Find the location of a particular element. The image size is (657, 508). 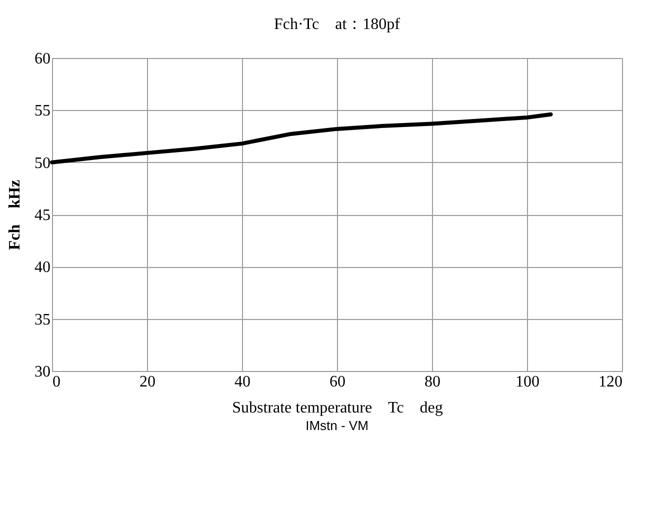

x-axis-title: Substrate temperature Tc deg is located at coordinates (337, 408).